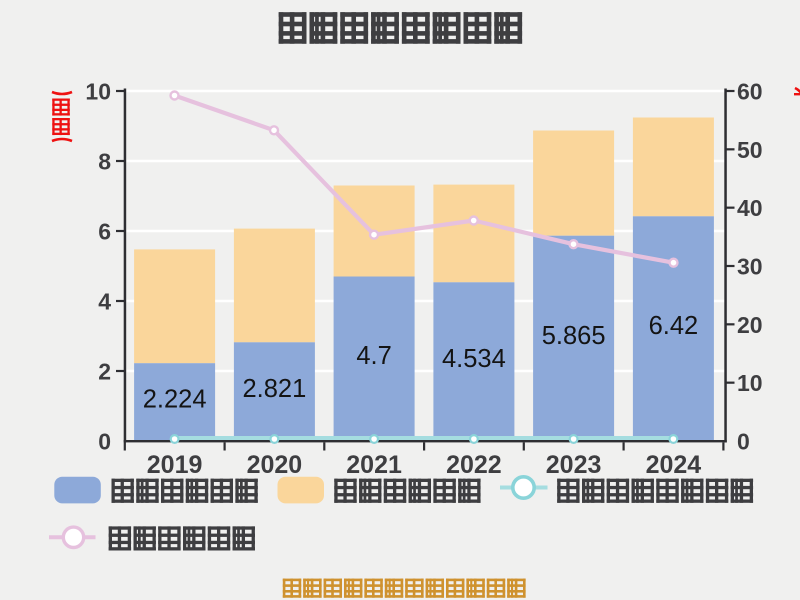 The width and height of the screenshot is (800, 600). Describe the element at coordinates (574, 465) in the screenshot. I see `svg-text: 2023` at that location.